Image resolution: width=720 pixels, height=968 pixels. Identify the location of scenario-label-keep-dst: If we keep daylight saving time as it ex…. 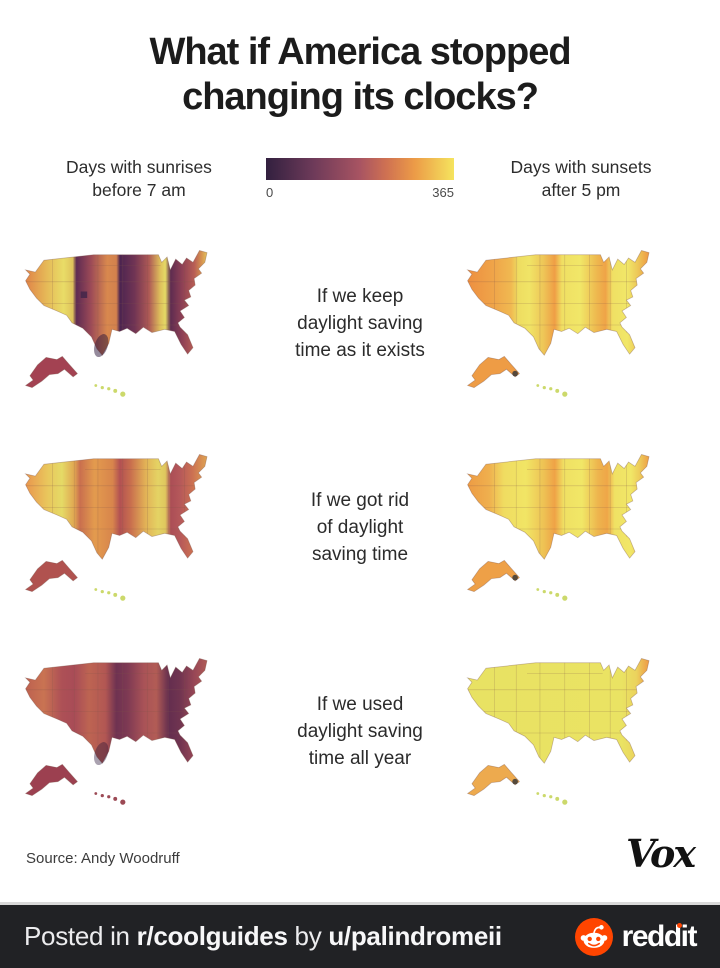
(360, 324).